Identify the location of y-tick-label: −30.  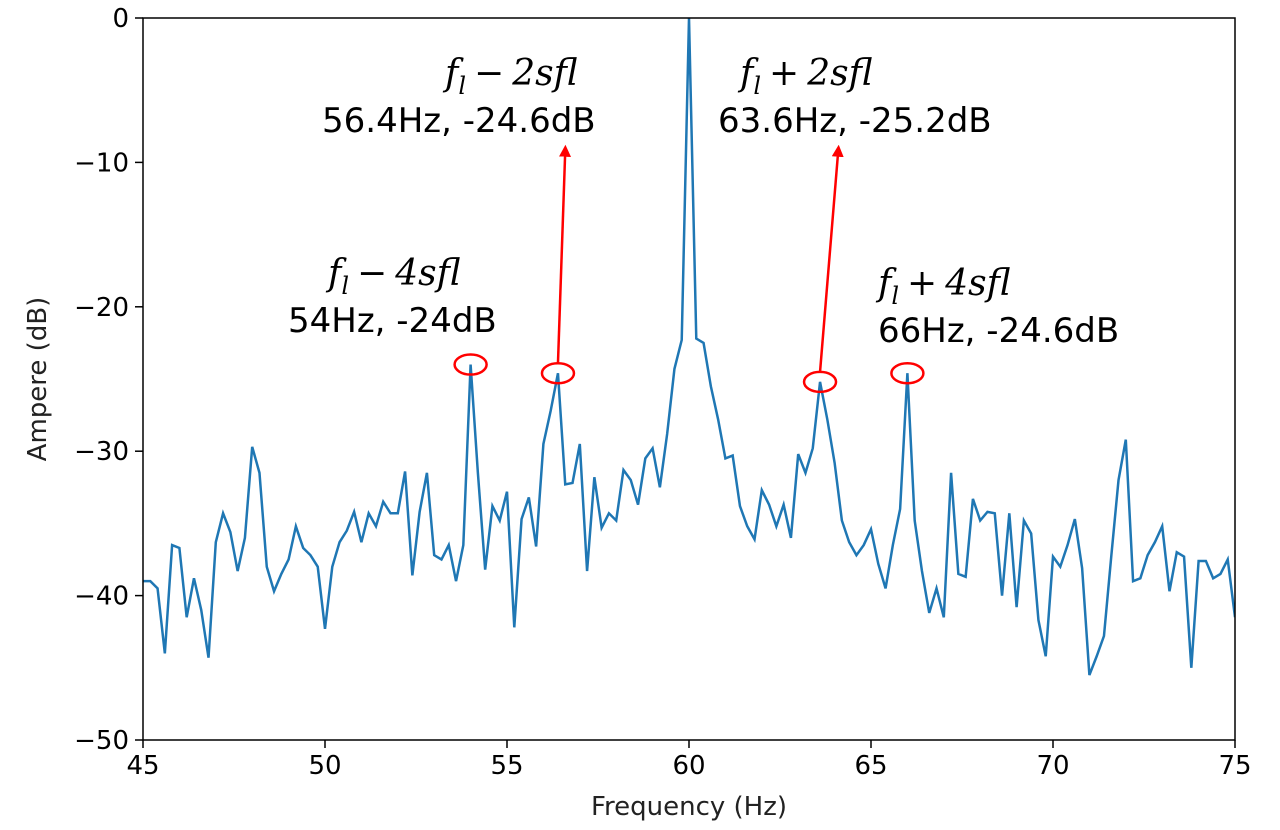
(101, 452).